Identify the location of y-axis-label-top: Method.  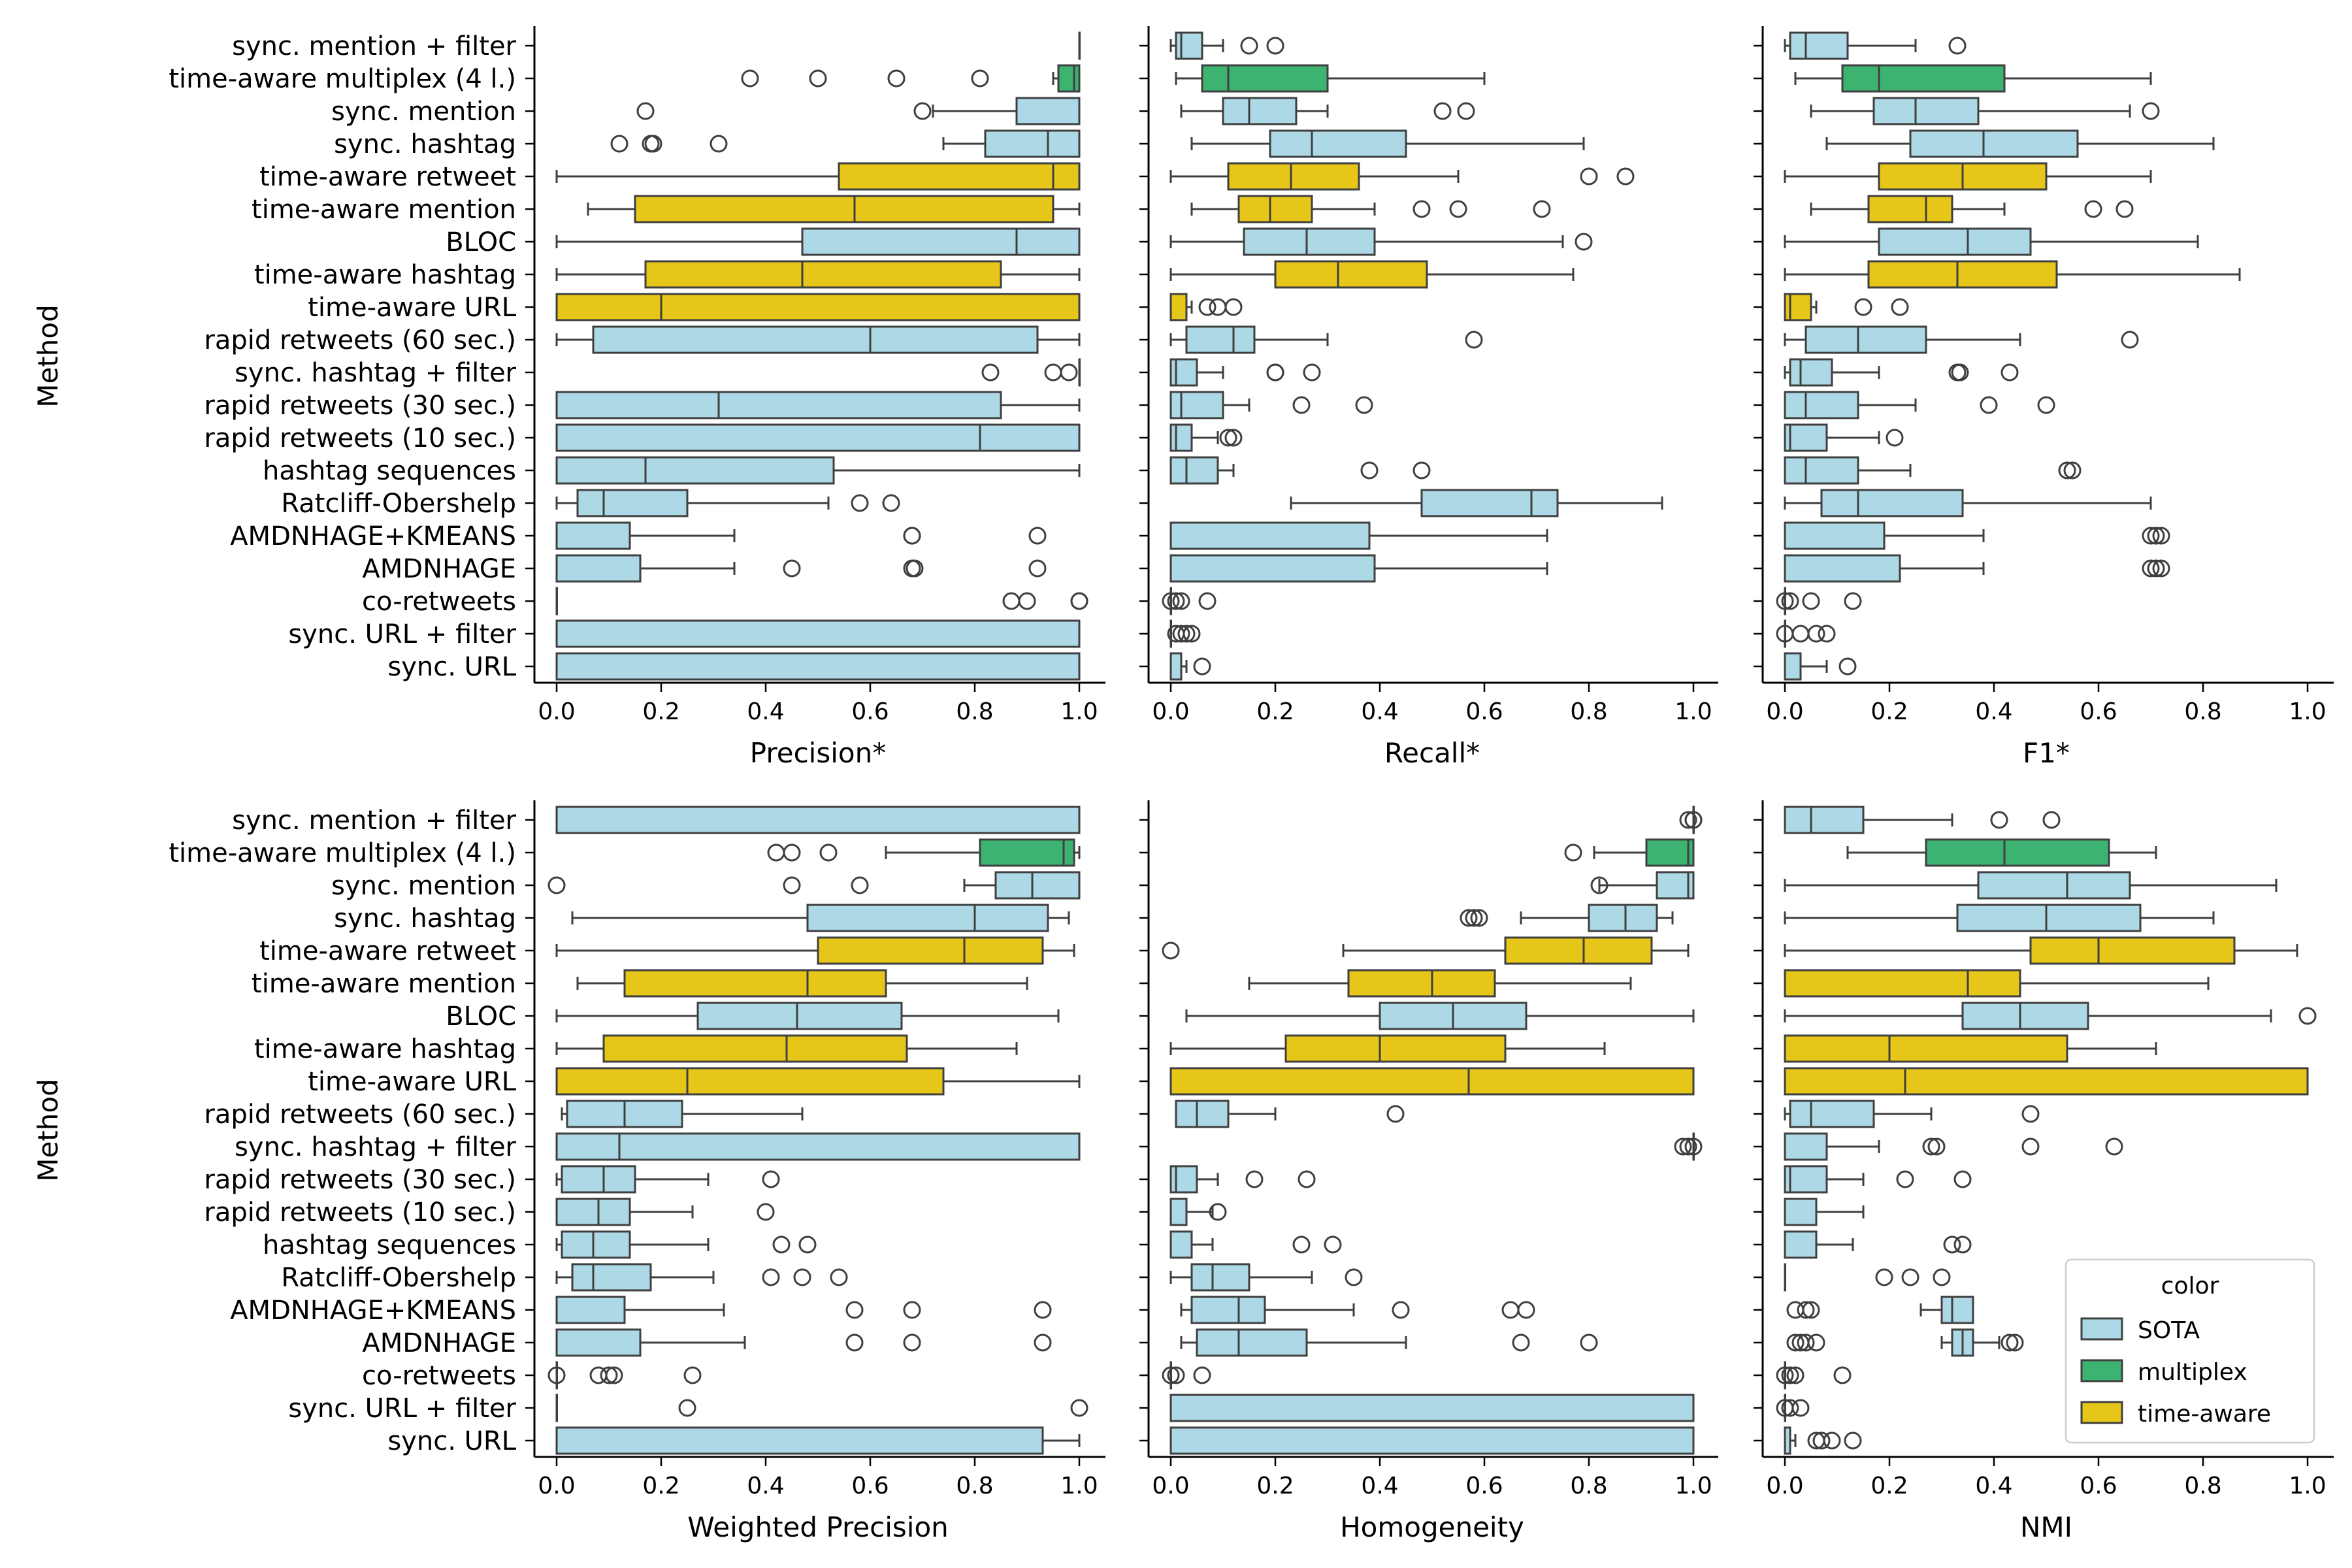
(48, 356).